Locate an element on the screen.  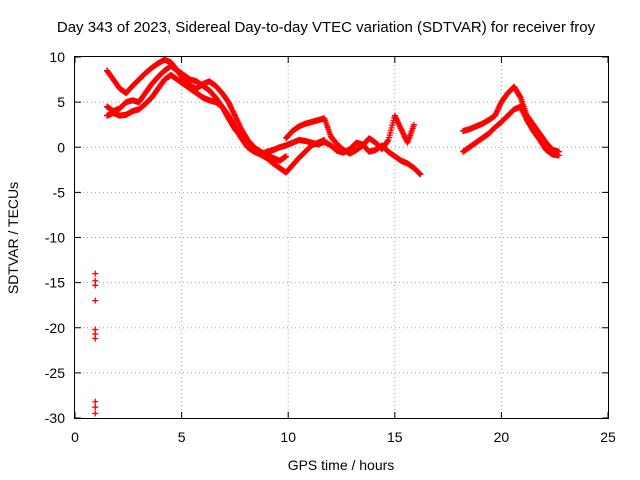
y-tick-label: 10 is located at coordinates (57, 57).